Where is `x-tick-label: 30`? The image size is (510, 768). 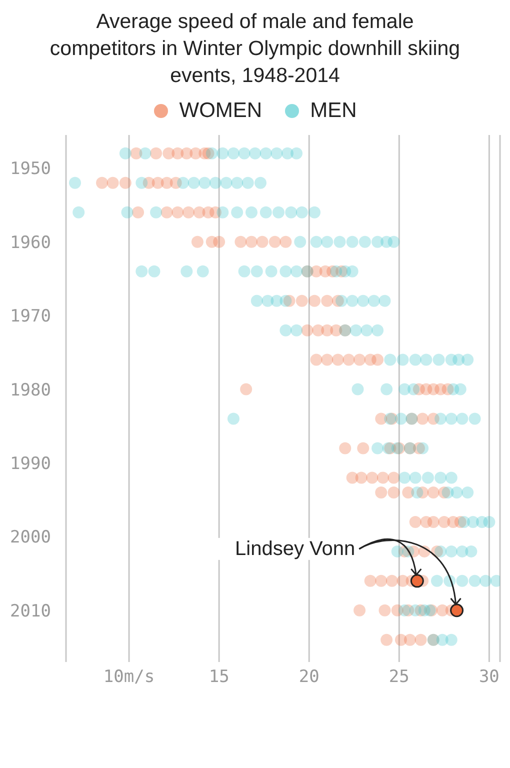
x-tick-label: 30 is located at coordinates (489, 677).